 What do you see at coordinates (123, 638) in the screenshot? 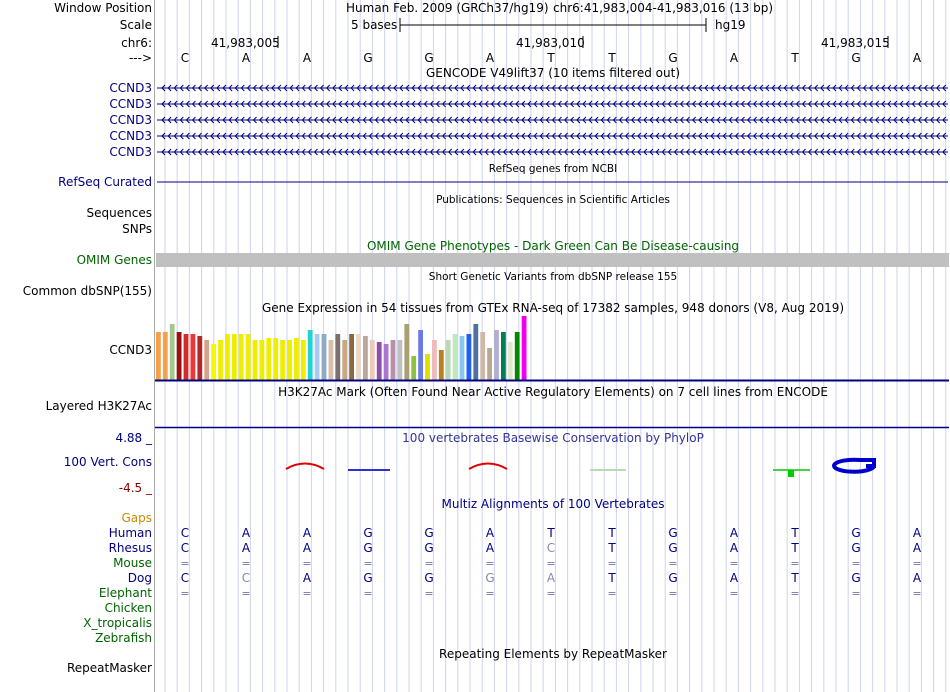
I see `species-label: Zebrafish` at bounding box center [123, 638].